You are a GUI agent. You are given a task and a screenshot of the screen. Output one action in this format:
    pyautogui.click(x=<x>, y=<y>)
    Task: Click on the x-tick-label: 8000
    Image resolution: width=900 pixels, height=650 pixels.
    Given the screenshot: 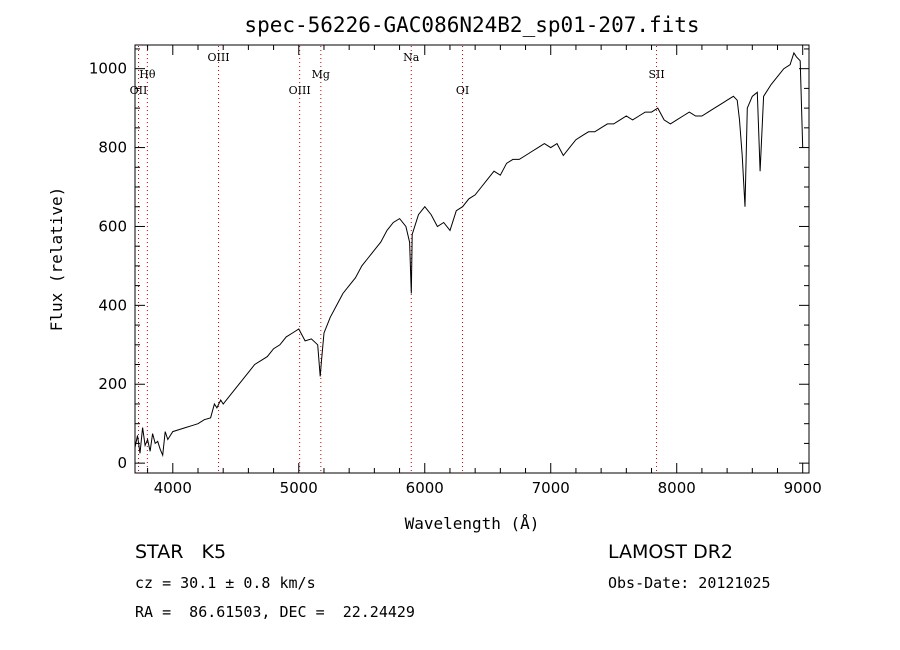 What is the action you would take?
    pyautogui.click(x=677, y=488)
    